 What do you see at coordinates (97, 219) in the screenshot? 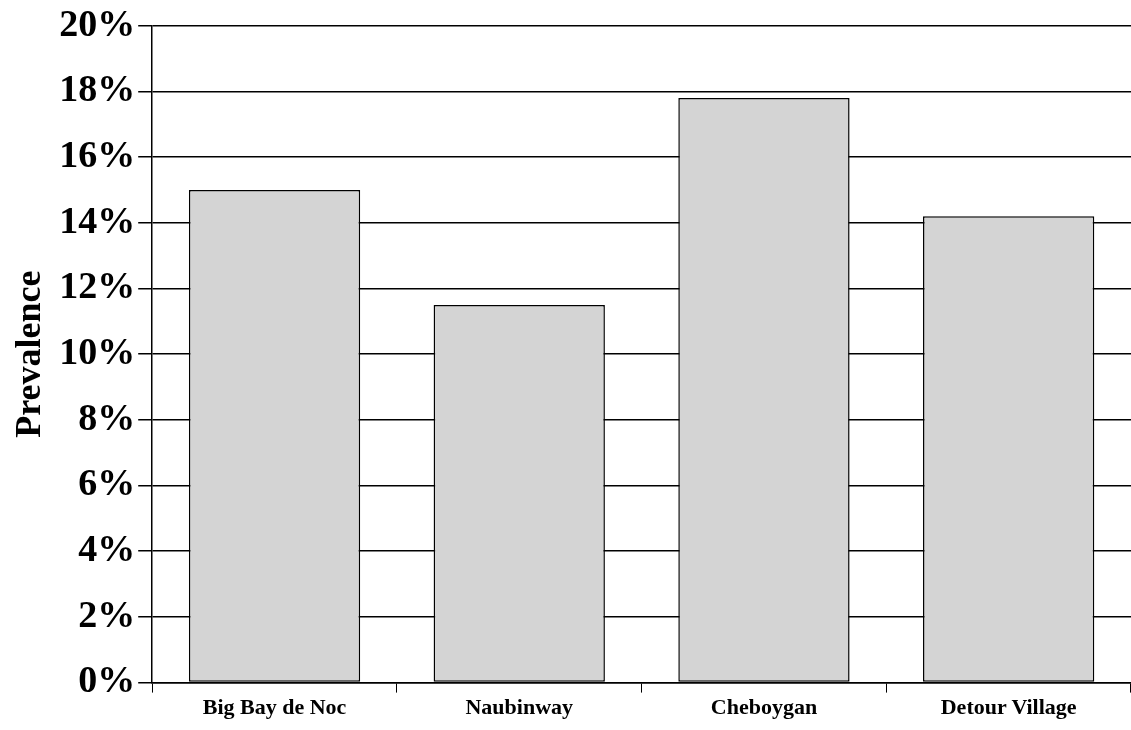
I see `y-tick-label: 14%` at bounding box center [97, 219].